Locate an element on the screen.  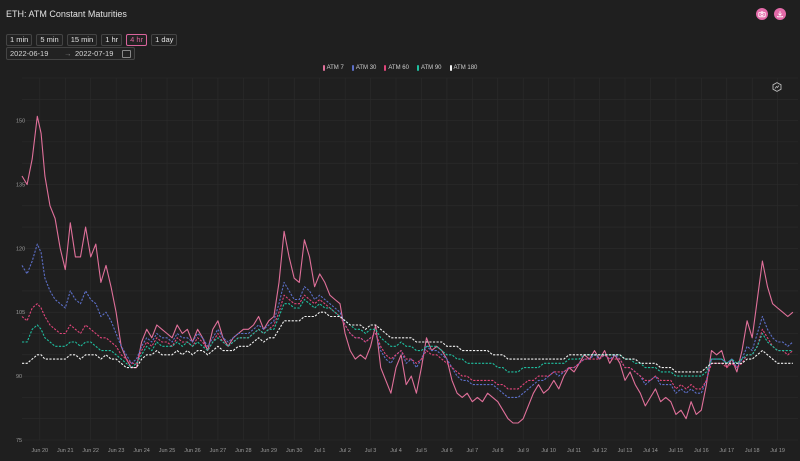
date-start: 2022-06-19 is located at coordinates (29, 53).